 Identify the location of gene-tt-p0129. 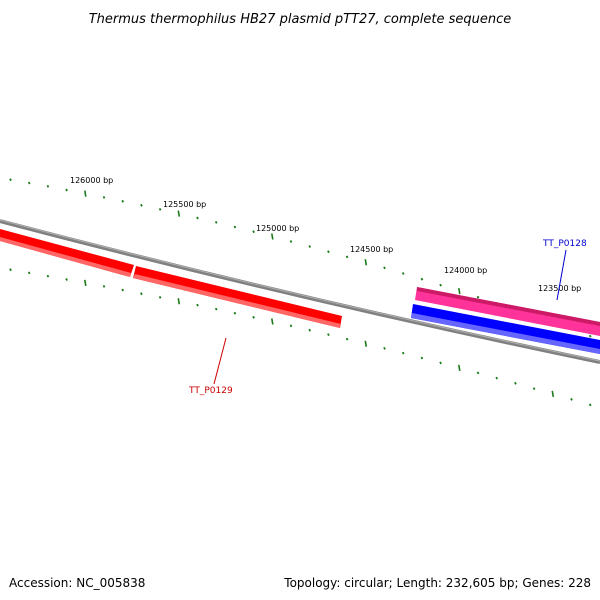
(171, 278).